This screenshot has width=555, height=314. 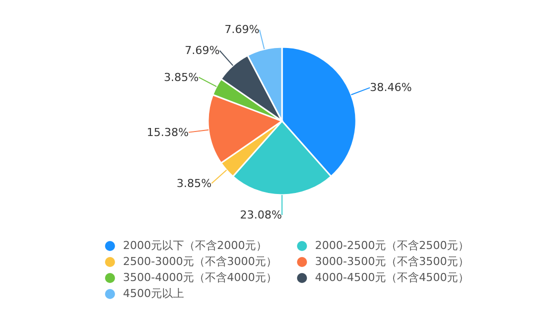 I want to click on legend-label: 3500-4000元（不含4000元）, so click(x=200, y=277).